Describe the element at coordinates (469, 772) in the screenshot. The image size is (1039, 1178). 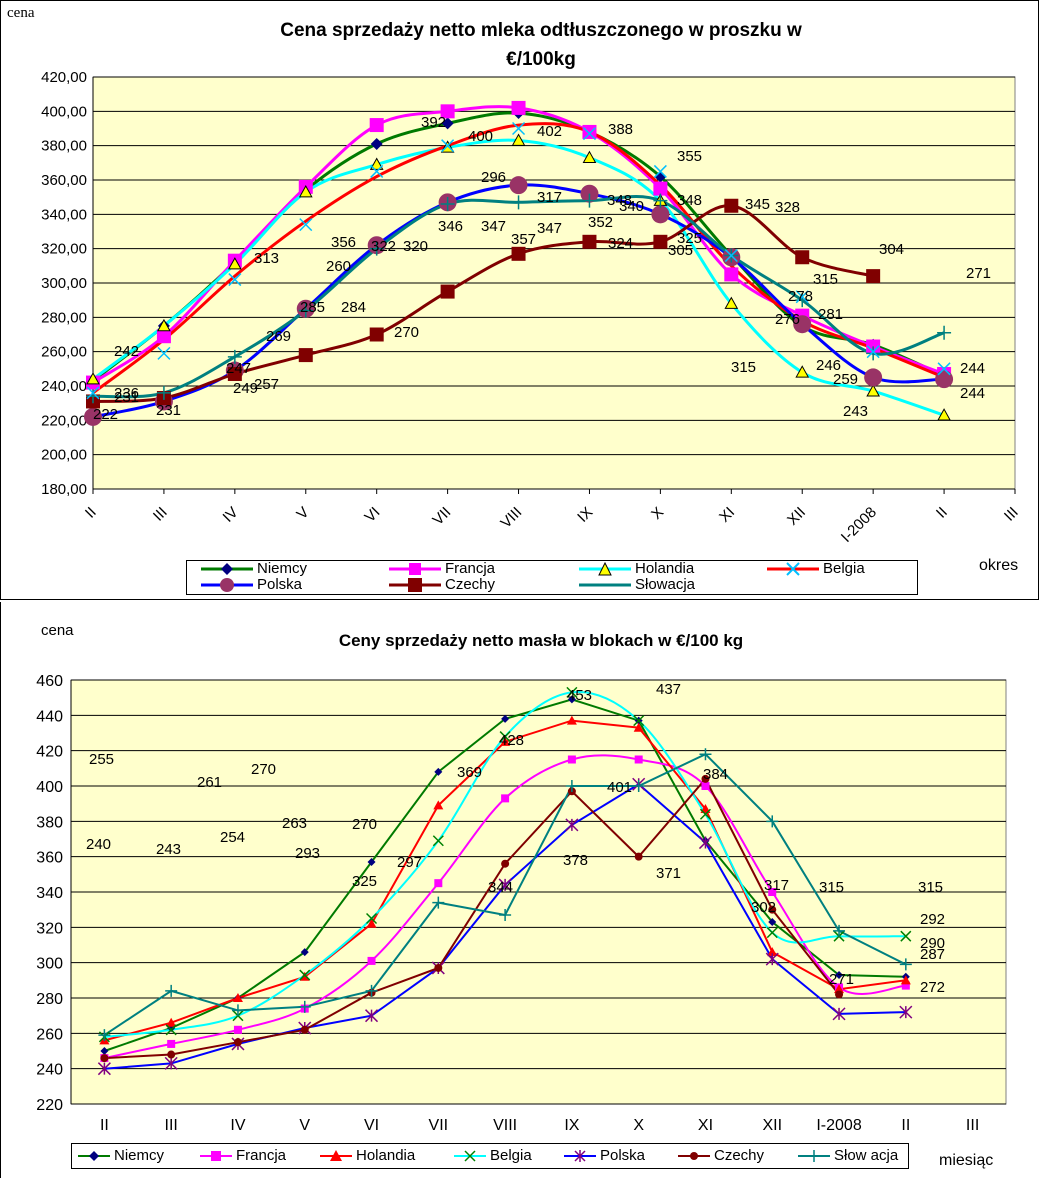
I see `data-label: 369` at that location.